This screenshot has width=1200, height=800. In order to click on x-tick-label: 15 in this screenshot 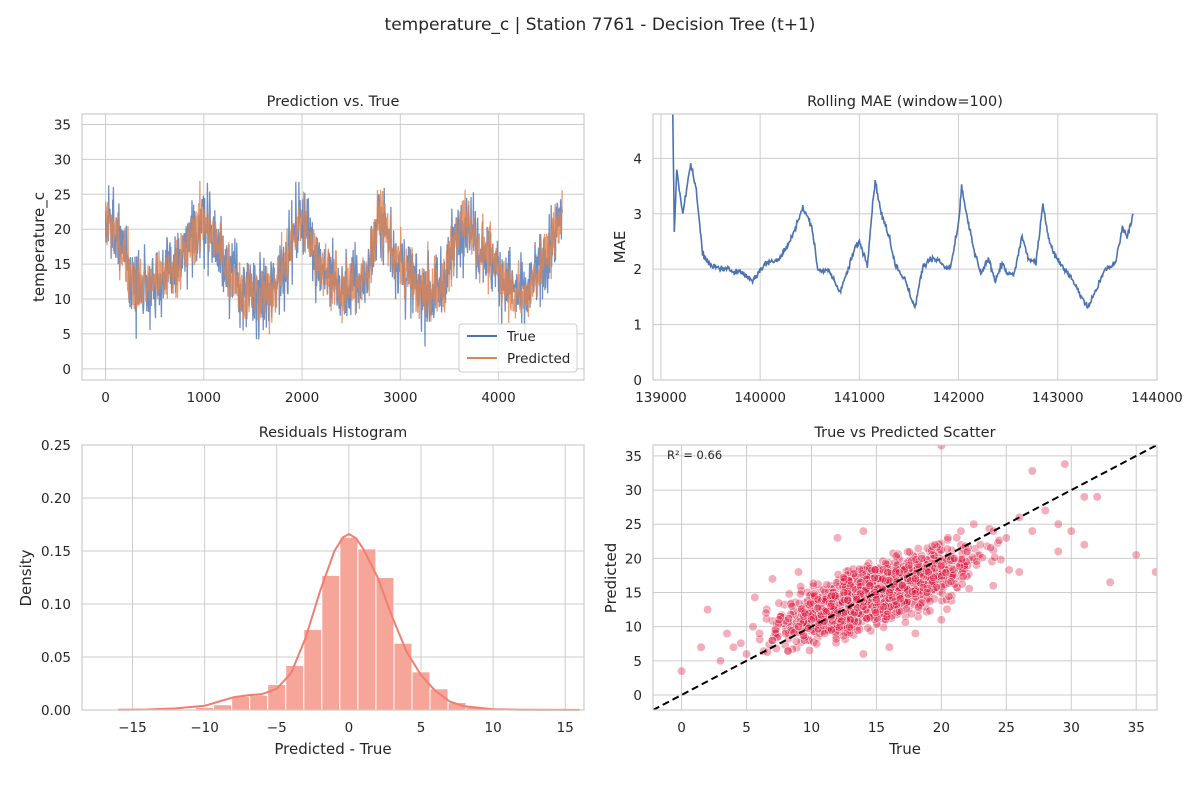, I will do `click(565, 728)`.